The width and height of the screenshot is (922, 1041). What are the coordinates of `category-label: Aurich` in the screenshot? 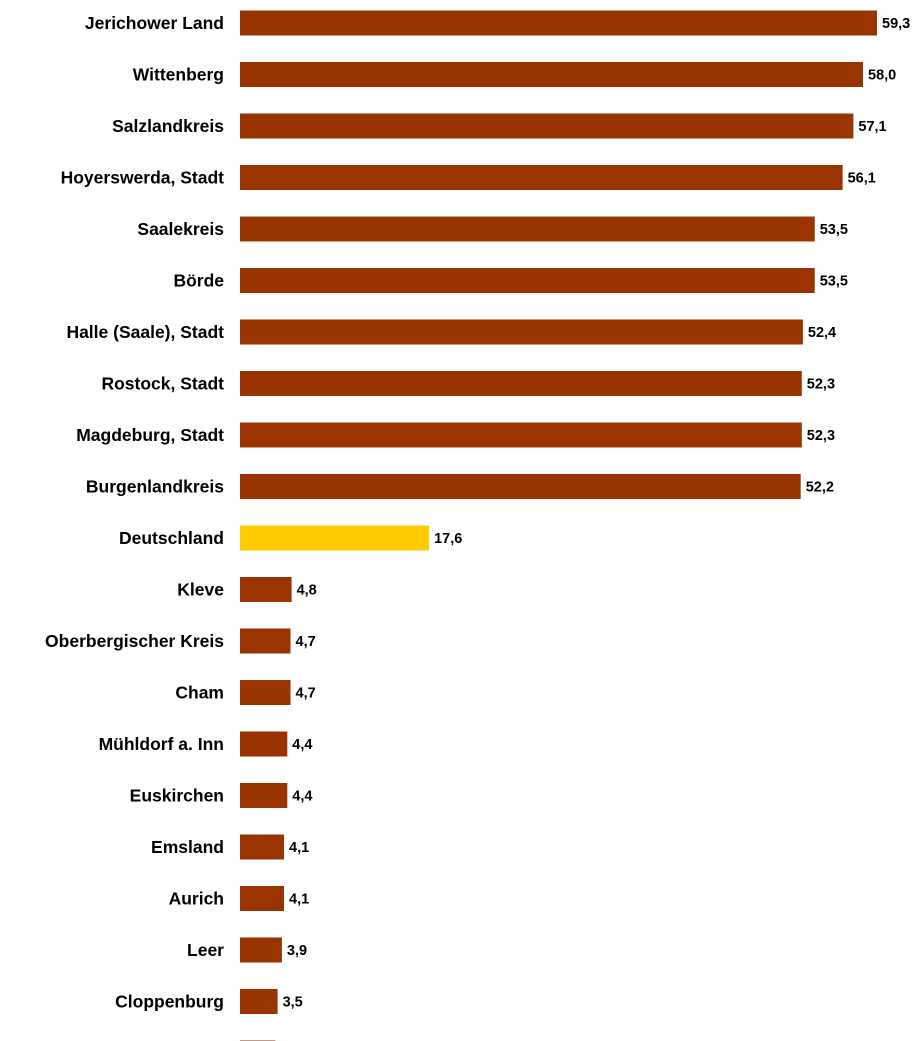 It's located at (196, 899).